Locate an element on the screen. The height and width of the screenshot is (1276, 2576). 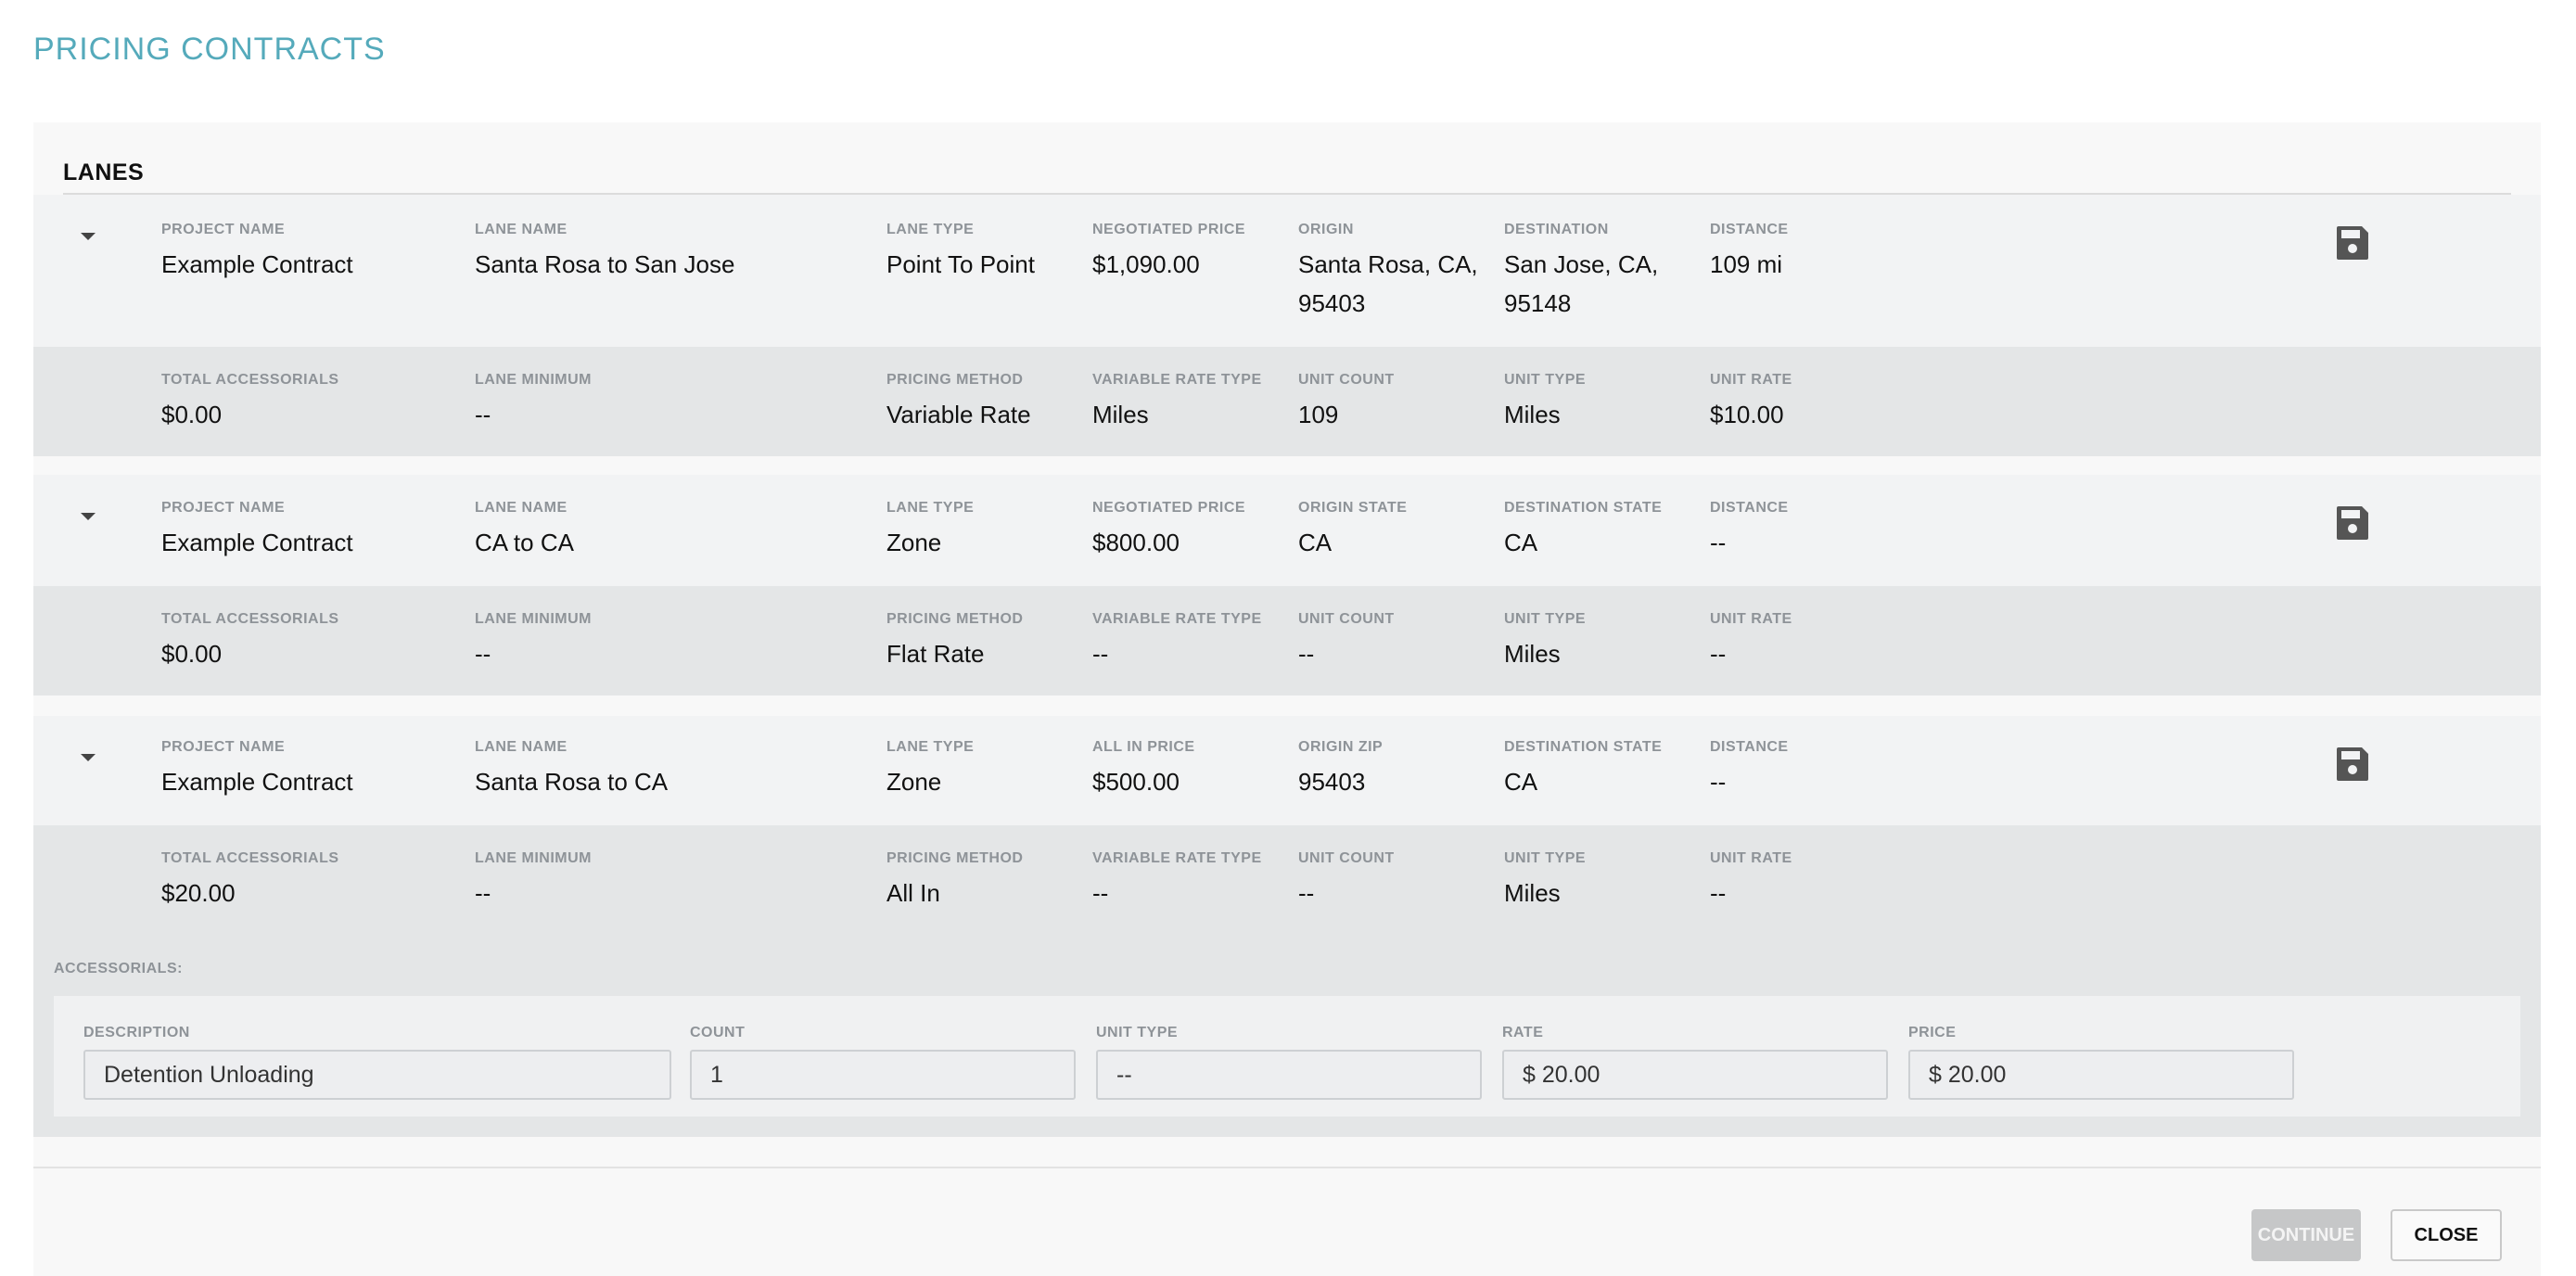
field-label: ORIGIN STATE is located at coordinates (1353, 508).